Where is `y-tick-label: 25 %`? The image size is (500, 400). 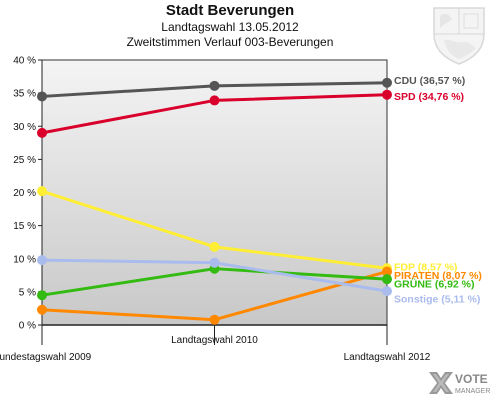
y-tick-label: 25 % is located at coordinates (24, 160).